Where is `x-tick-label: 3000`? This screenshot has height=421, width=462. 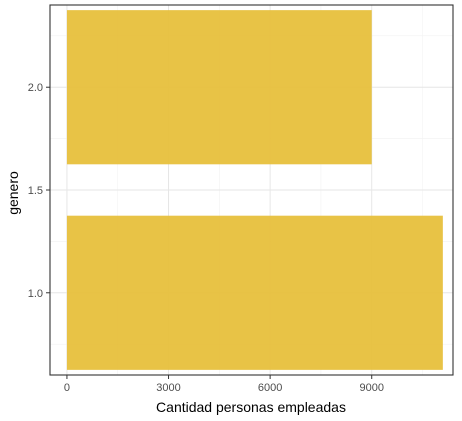 x-tick-label: 3000 is located at coordinates (168, 388).